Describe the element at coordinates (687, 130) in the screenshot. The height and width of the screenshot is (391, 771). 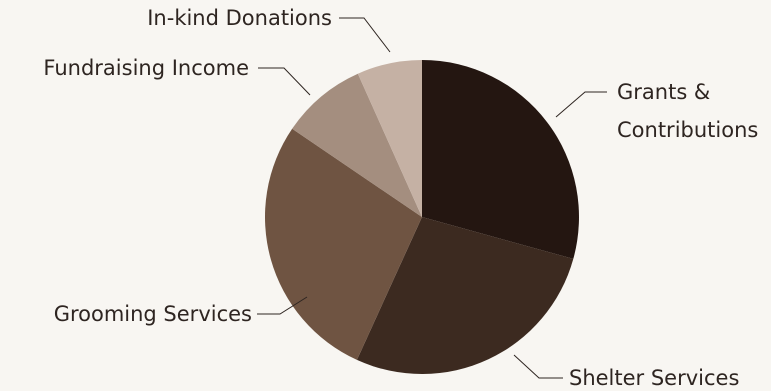
I see `slice-label-0-line-1: Contributions` at that location.